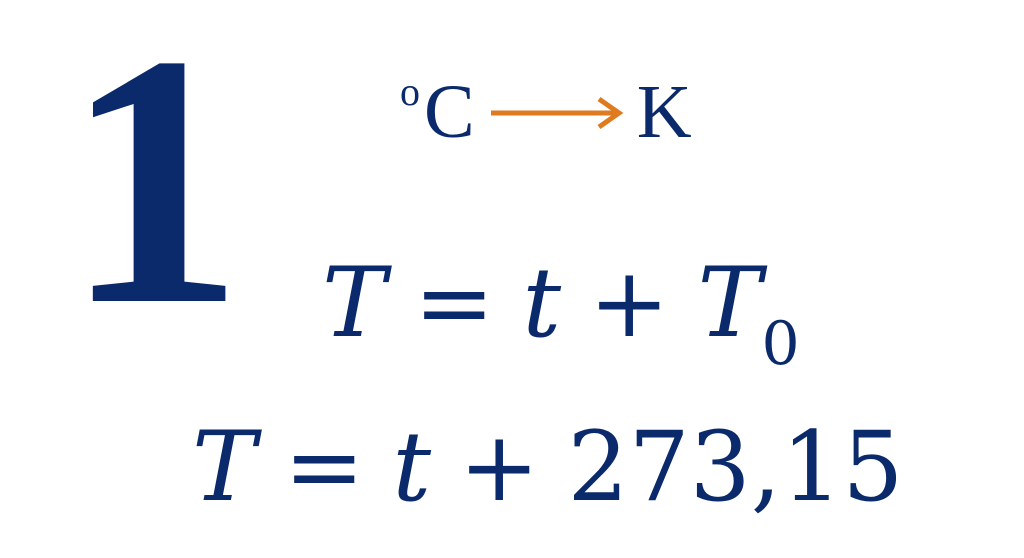  I want to click on formula-general: T = t + T0, so click(561, 313).